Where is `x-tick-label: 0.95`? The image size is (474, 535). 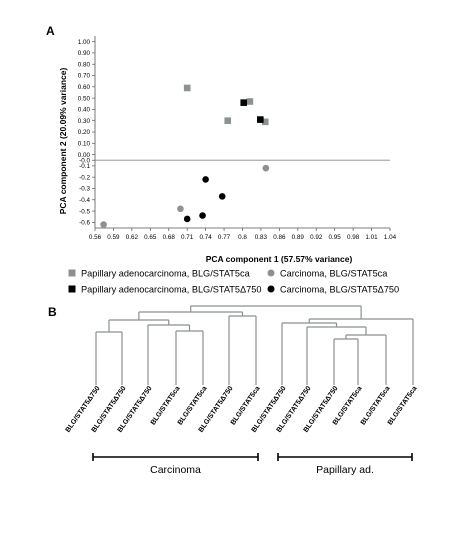
x-tick-label: 0.95 is located at coordinates (335, 237).